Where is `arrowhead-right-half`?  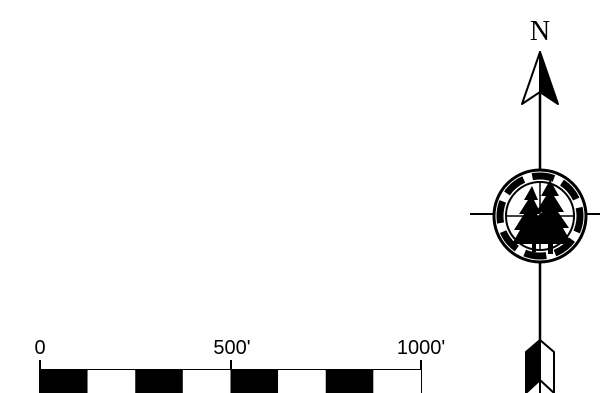 arrowhead-right-half is located at coordinates (549, 78).